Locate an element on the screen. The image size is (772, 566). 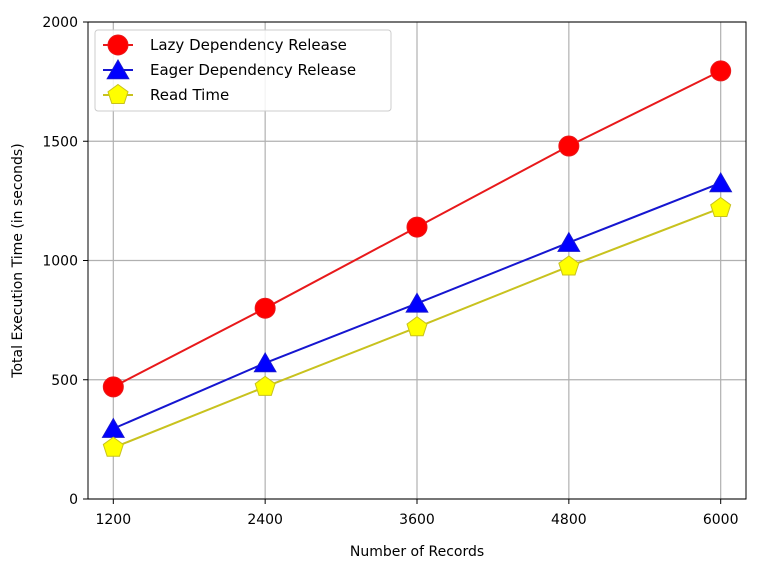
legend-label: Lazy Dependency Release is located at coordinates (248, 45).